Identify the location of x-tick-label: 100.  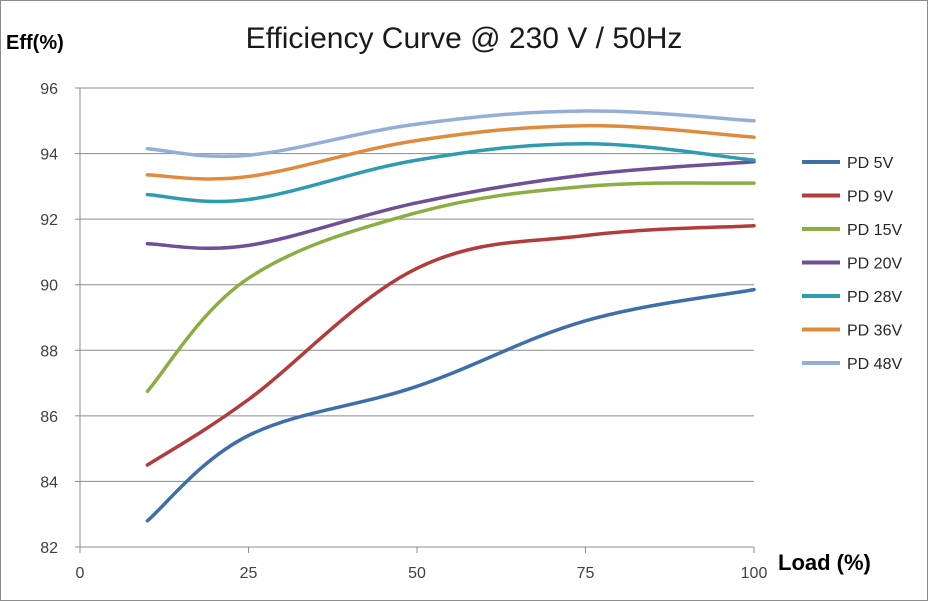
(754, 573).